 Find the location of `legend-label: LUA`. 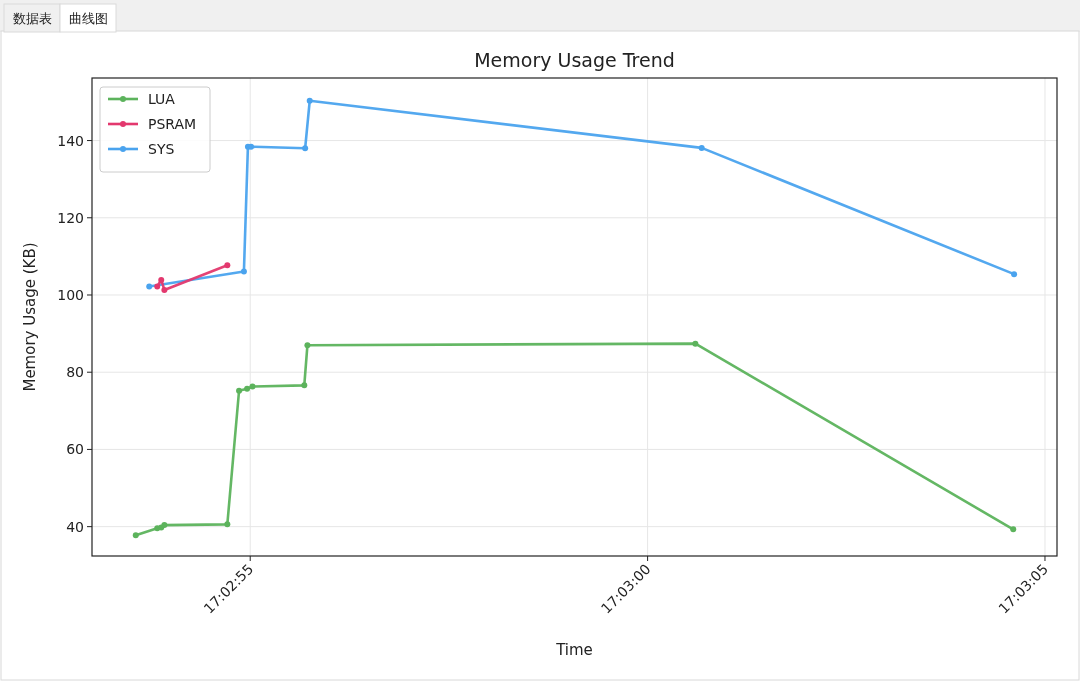

legend-label: LUA is located at coordinates (162, 99).